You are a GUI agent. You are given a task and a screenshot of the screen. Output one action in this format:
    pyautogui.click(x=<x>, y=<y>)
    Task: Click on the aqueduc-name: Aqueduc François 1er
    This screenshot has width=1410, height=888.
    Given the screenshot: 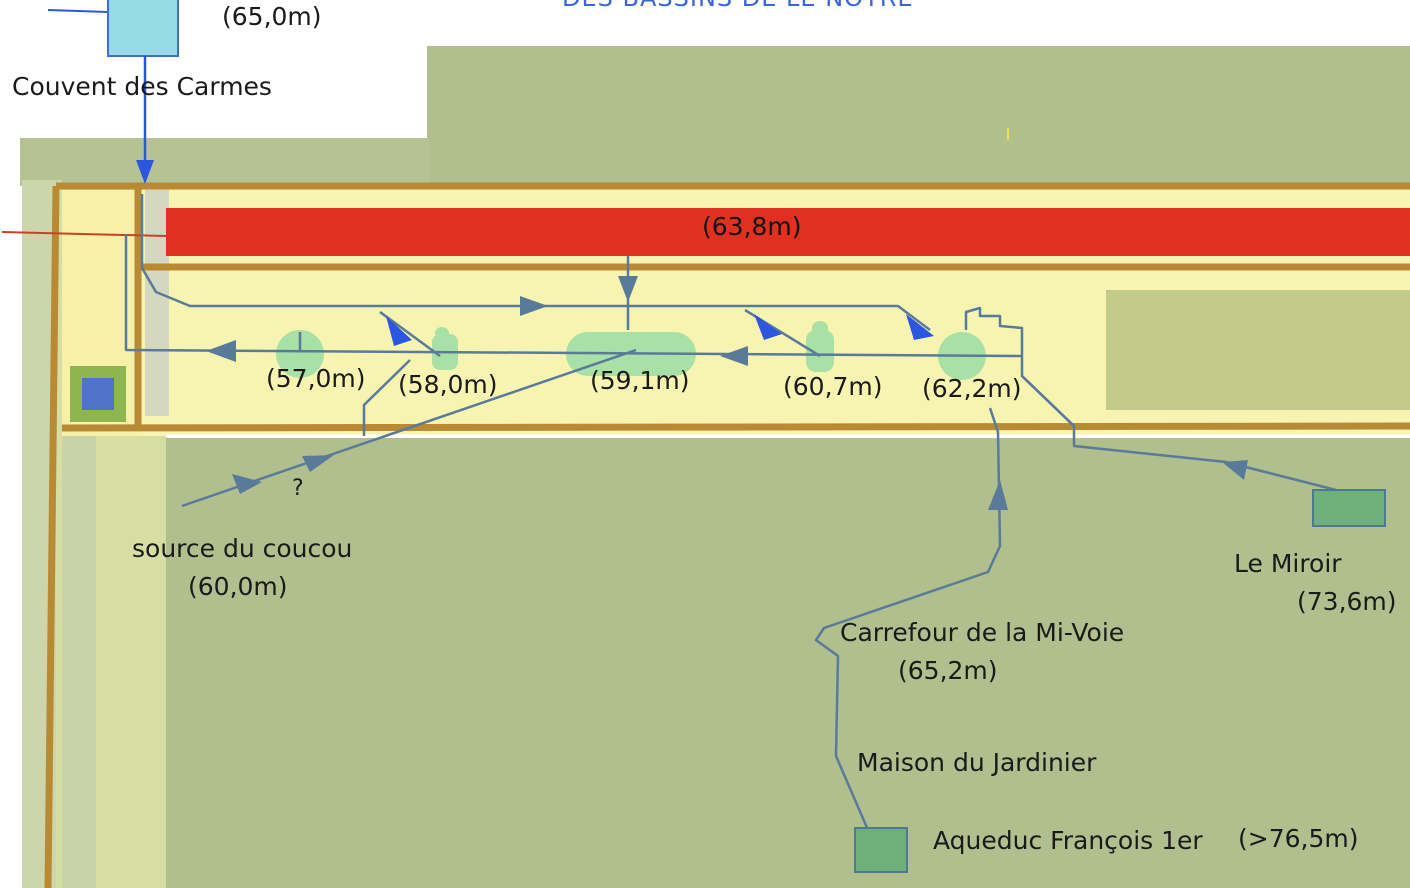 What is the action you would take?
    pyautogui.click(x=1068, y=840)
    